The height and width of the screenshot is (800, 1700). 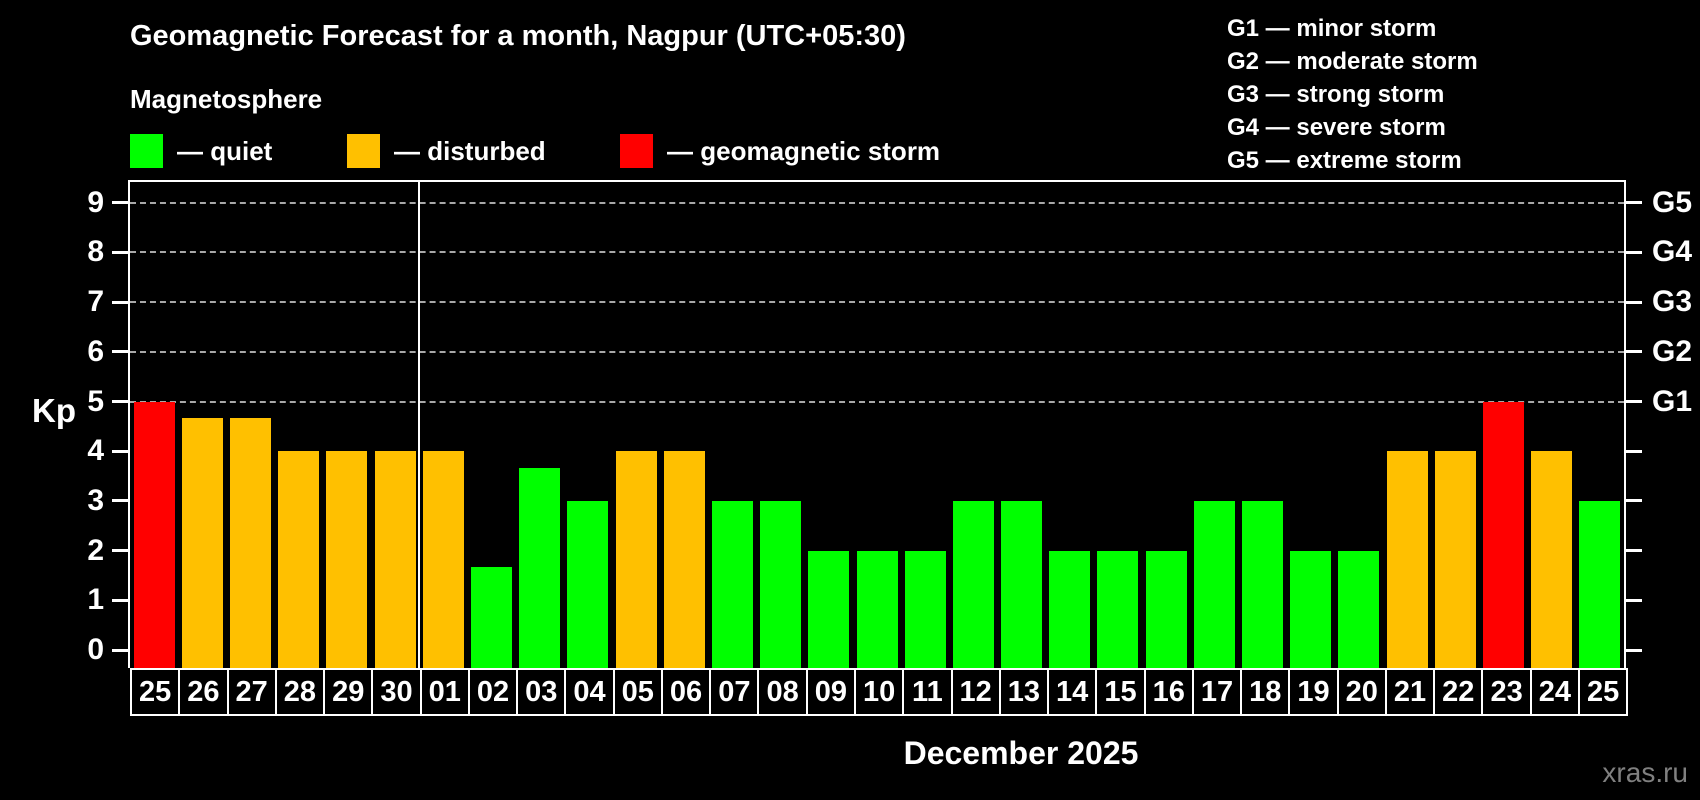 I want to click on gridline-kp5, so click(x=877, y=401).